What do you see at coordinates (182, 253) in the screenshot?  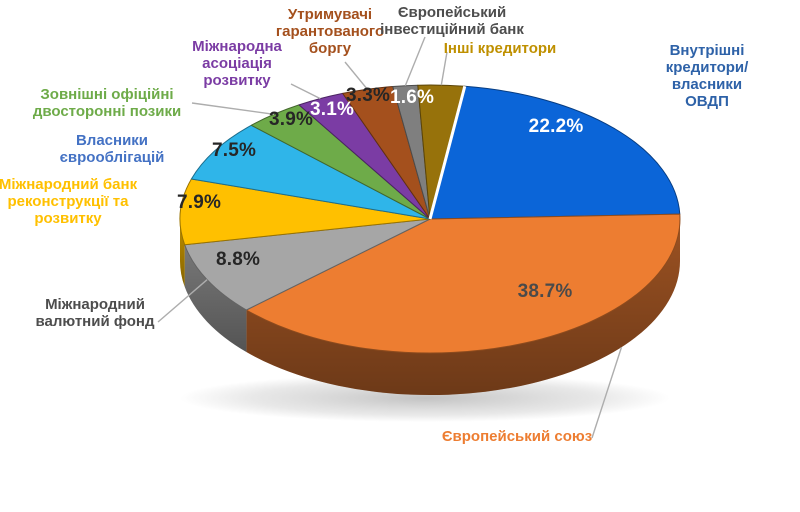 I see `pie-slice-side-shade-ibrd` at bounding box center [182, 253].